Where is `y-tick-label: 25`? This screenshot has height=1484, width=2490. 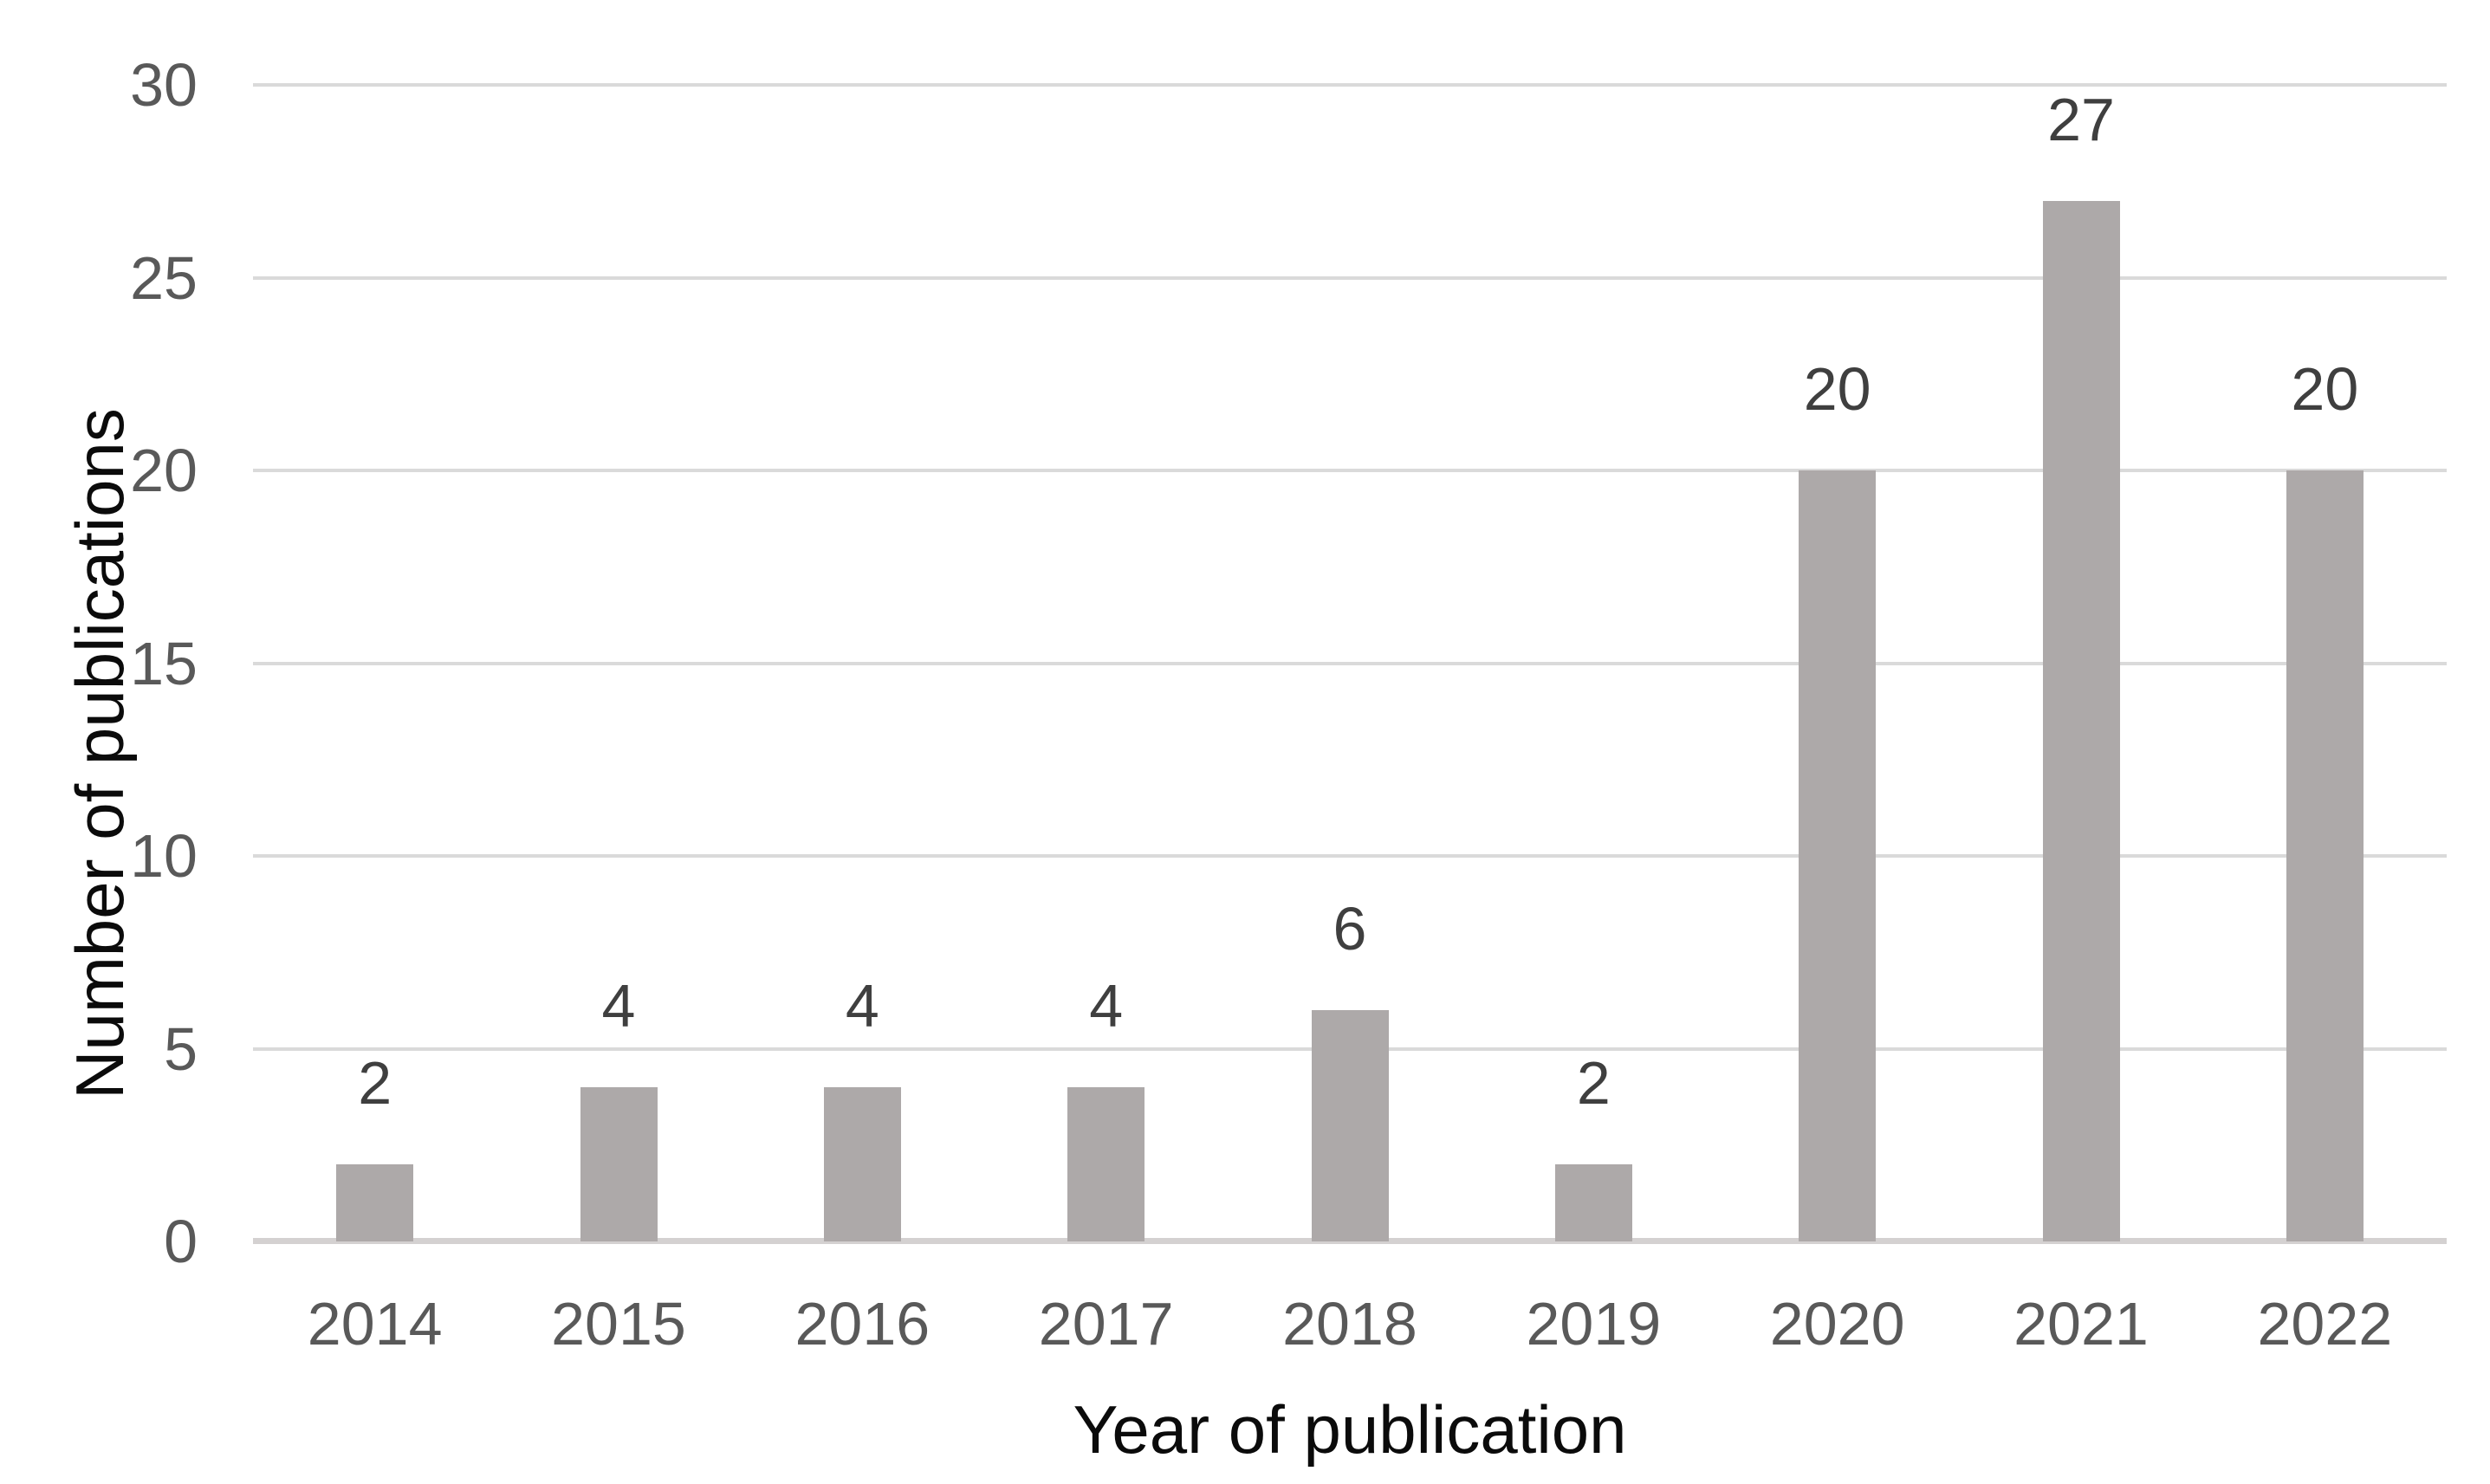
y-tick-label: 25 is located at coordinates (164, 277).